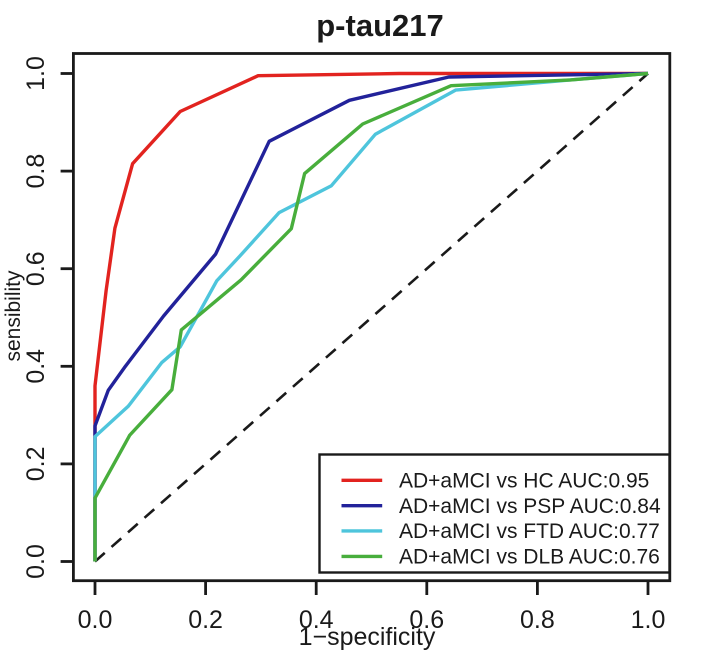  I want to click on svg-text: AD+aMCI vs PSP AUC:0.84, so click(530, 506).